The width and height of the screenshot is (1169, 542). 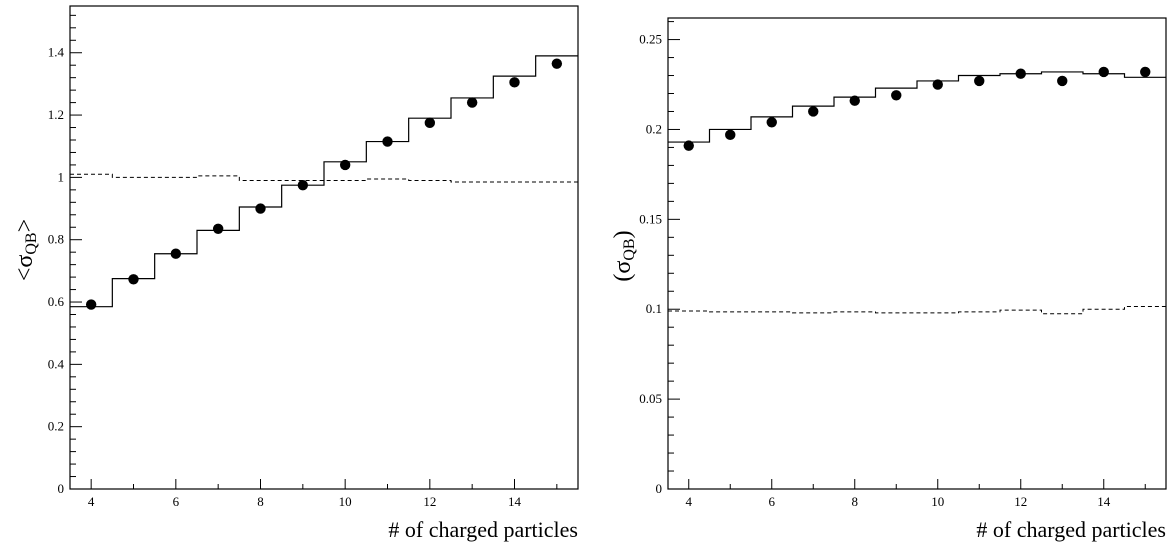 What do you see at coordinates (650, 39) in the screenshot?
I see `y-tick-label: 0.25` at bounding box center [650, 39].